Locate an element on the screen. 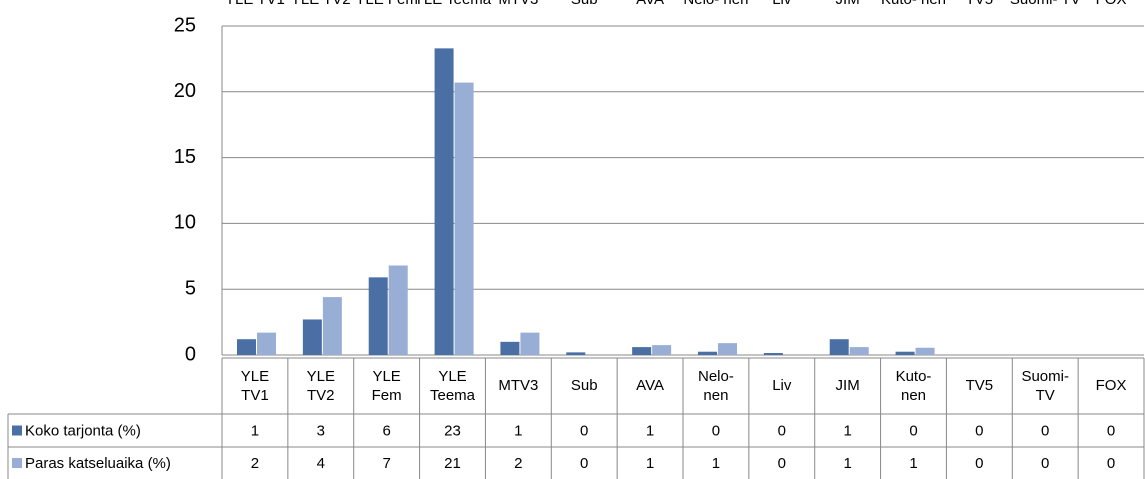 The height and width of the screenshot is (479, 1145). legend-label: Paras katseluaika (%) is located at coordinates (98, 463).